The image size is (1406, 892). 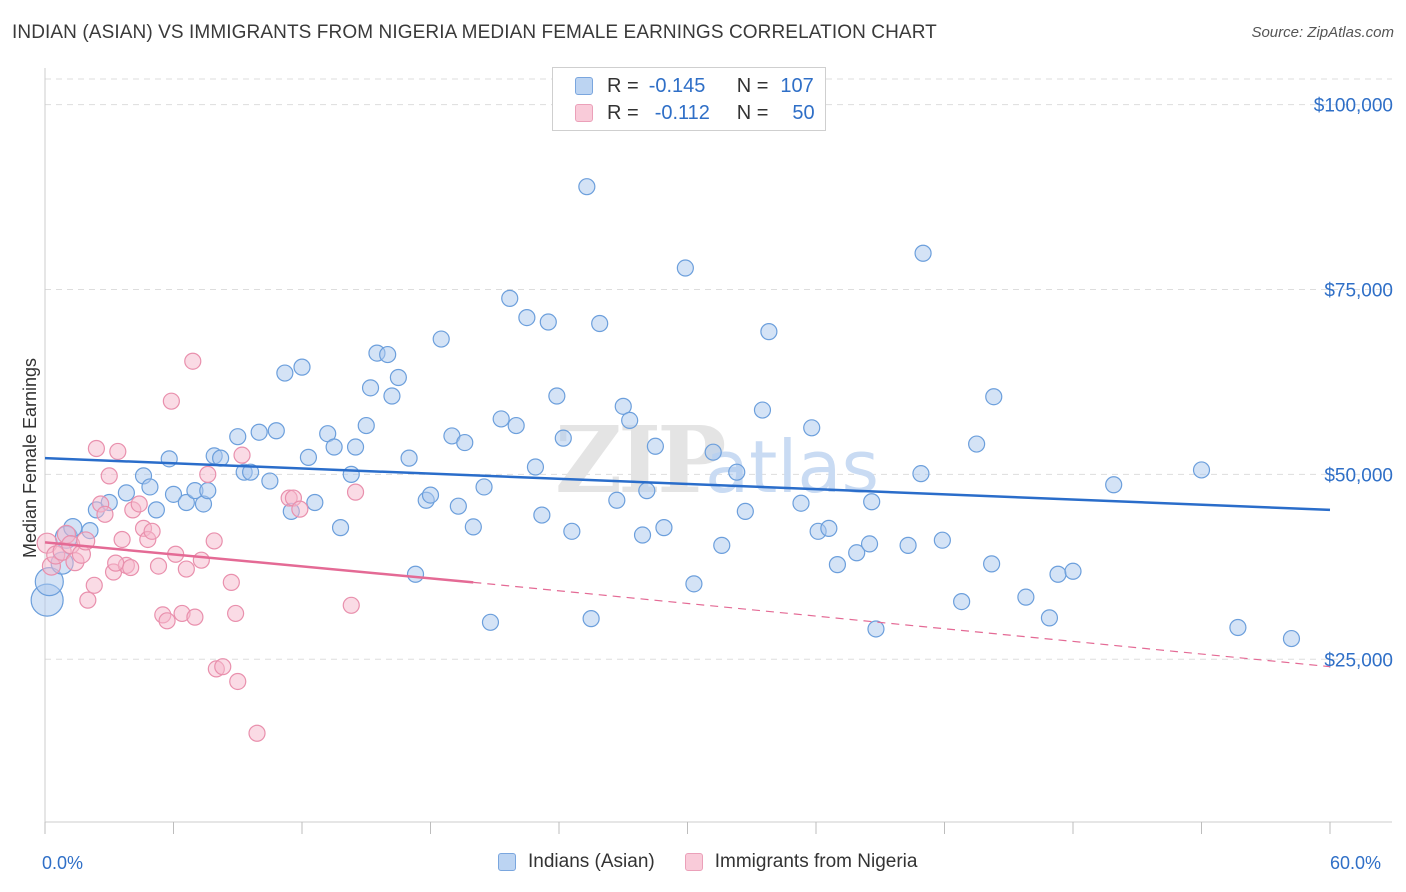 I want to click on x-tick-label-min: 0.0%, so click(x=63, y=863).